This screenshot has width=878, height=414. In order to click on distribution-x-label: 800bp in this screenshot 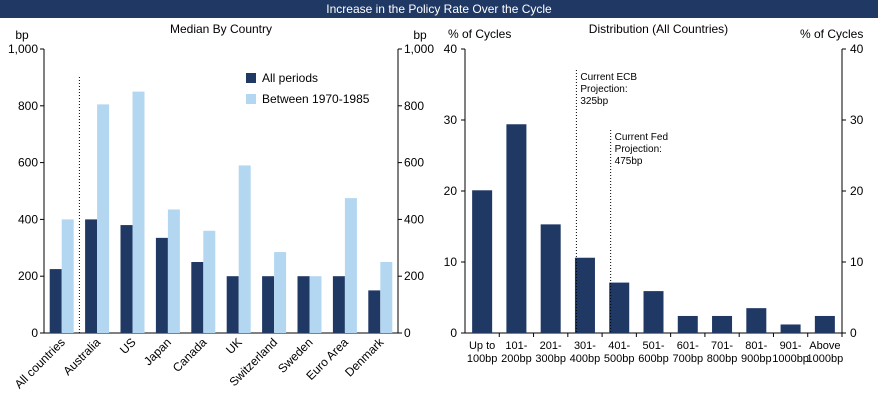, I will do `click(722, 359)`.